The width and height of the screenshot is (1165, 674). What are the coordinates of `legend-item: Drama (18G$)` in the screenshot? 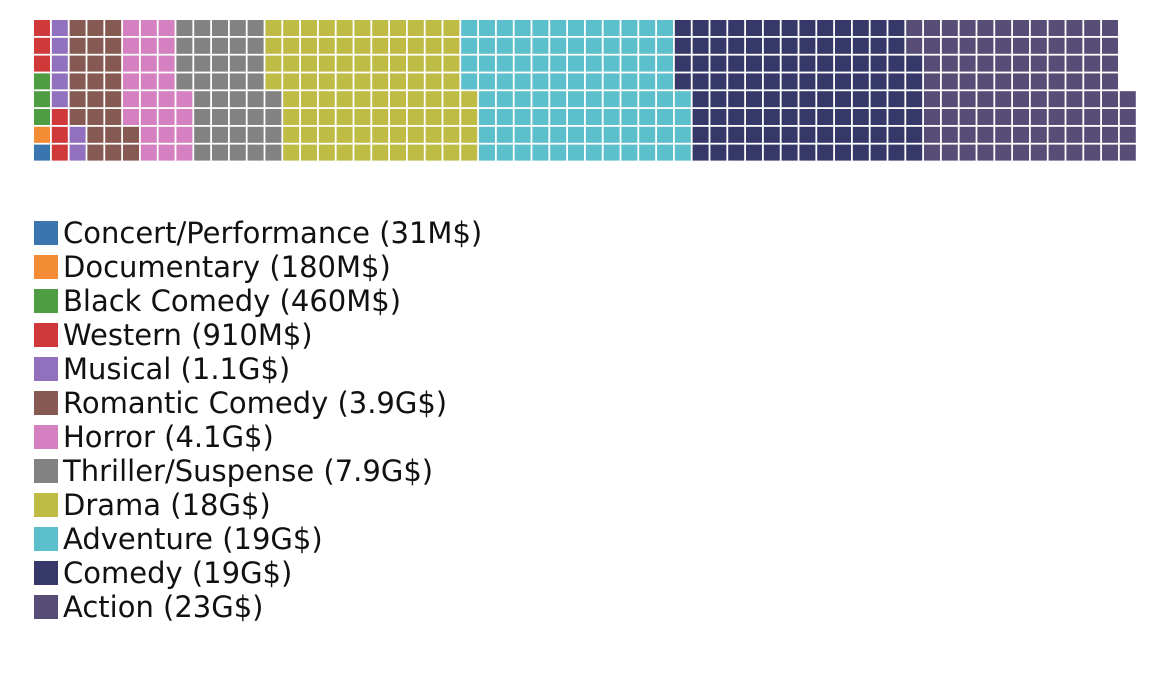 It's located at (258, 505).